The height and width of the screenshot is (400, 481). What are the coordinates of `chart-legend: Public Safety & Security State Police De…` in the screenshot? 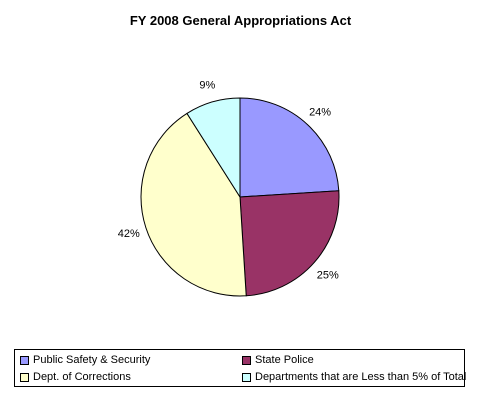 It's located at (240, 368).